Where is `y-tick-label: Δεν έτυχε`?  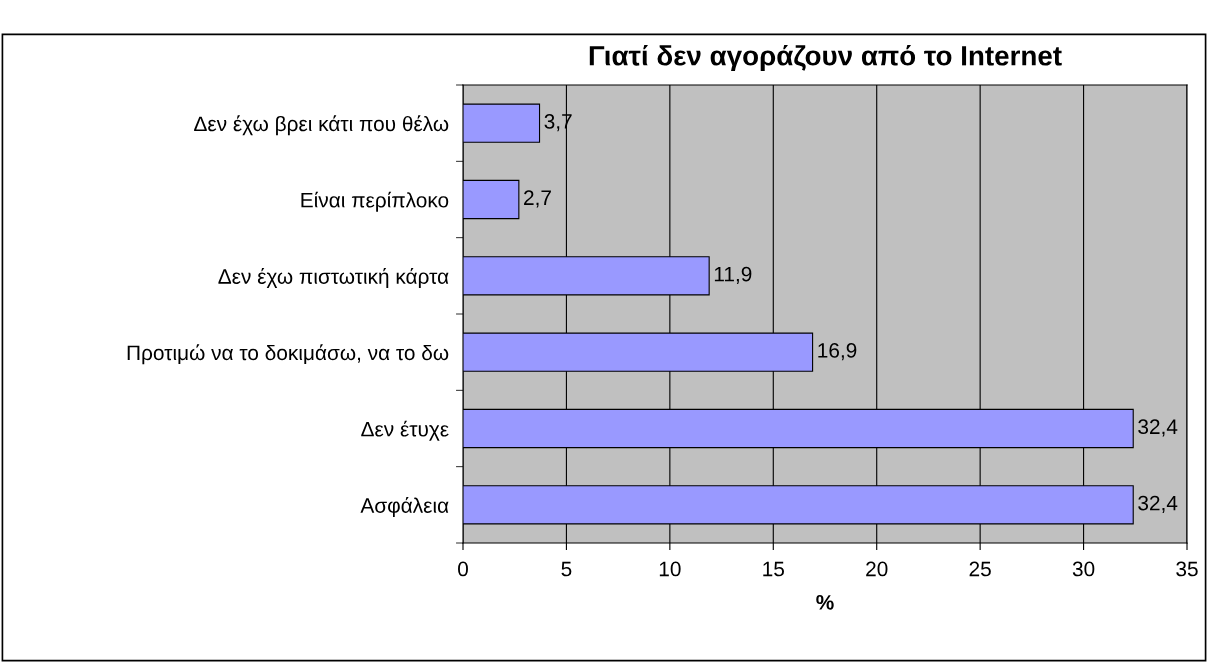
y-tick-label: Δεν έτυχε is located at coordinates (405, 430).